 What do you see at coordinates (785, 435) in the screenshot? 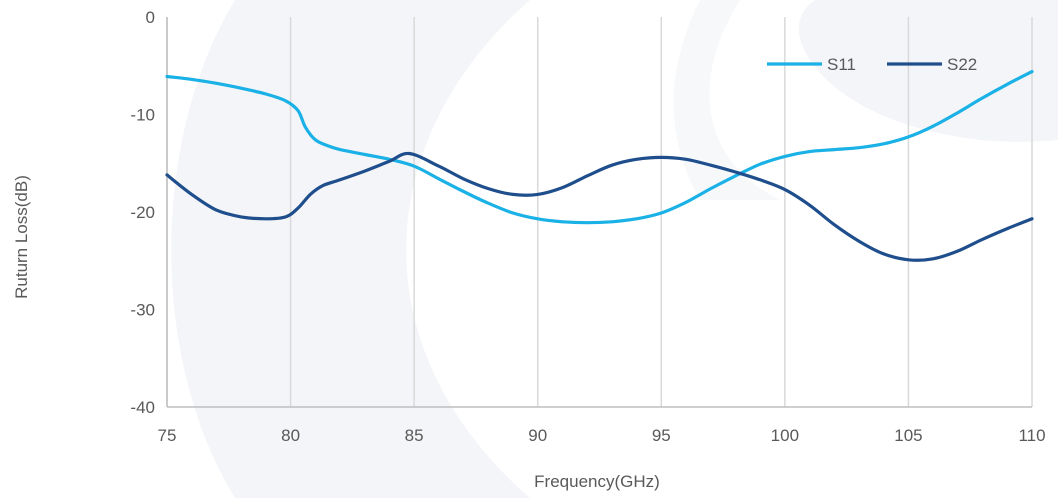
I see `x-tick-label: 100` at bounding box center [785, 435].